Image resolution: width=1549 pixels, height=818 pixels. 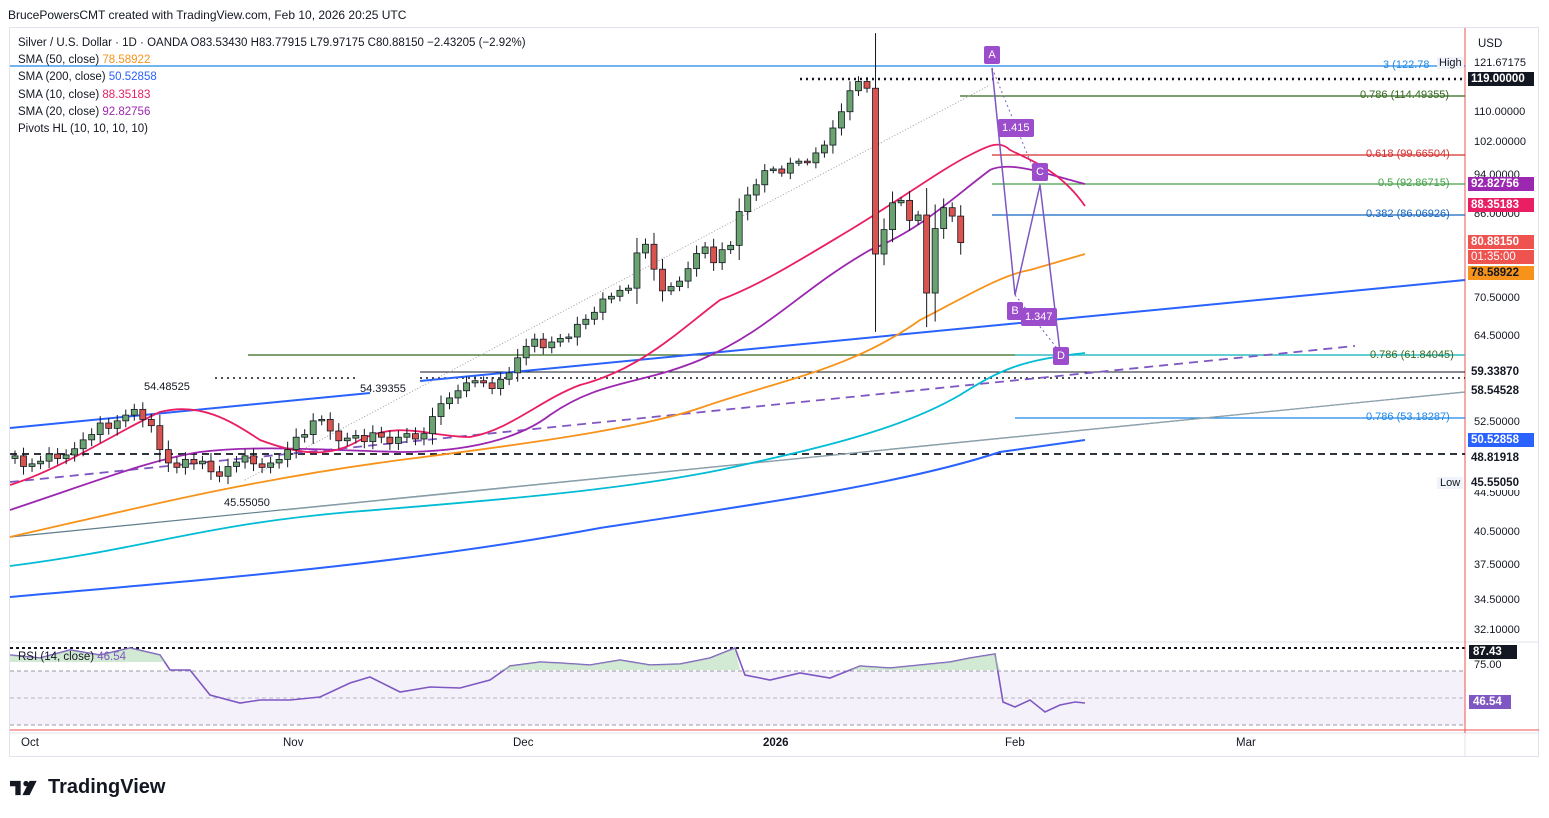 I want to click on legend-sma200: SMA (200, close) 50.52858, so click(x=87, y=77).